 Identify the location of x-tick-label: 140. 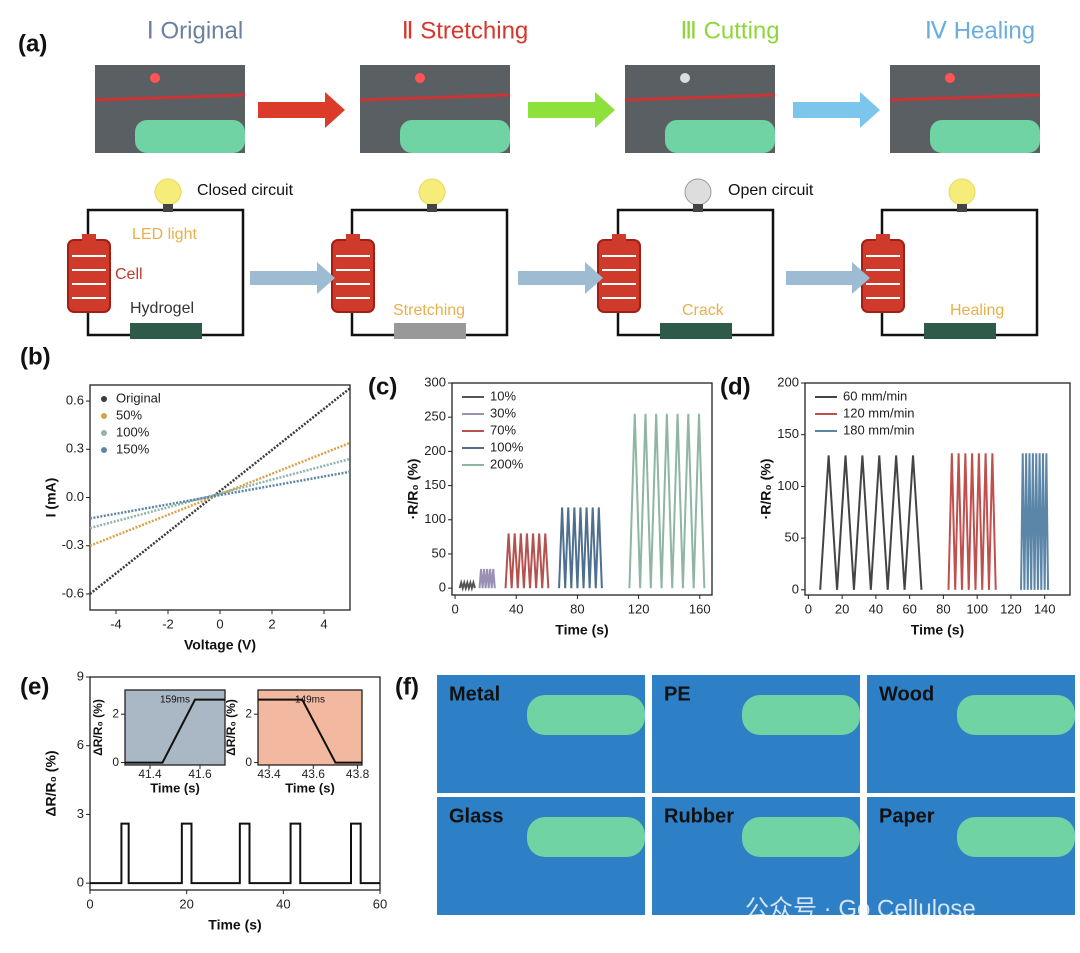
(1045, 608).